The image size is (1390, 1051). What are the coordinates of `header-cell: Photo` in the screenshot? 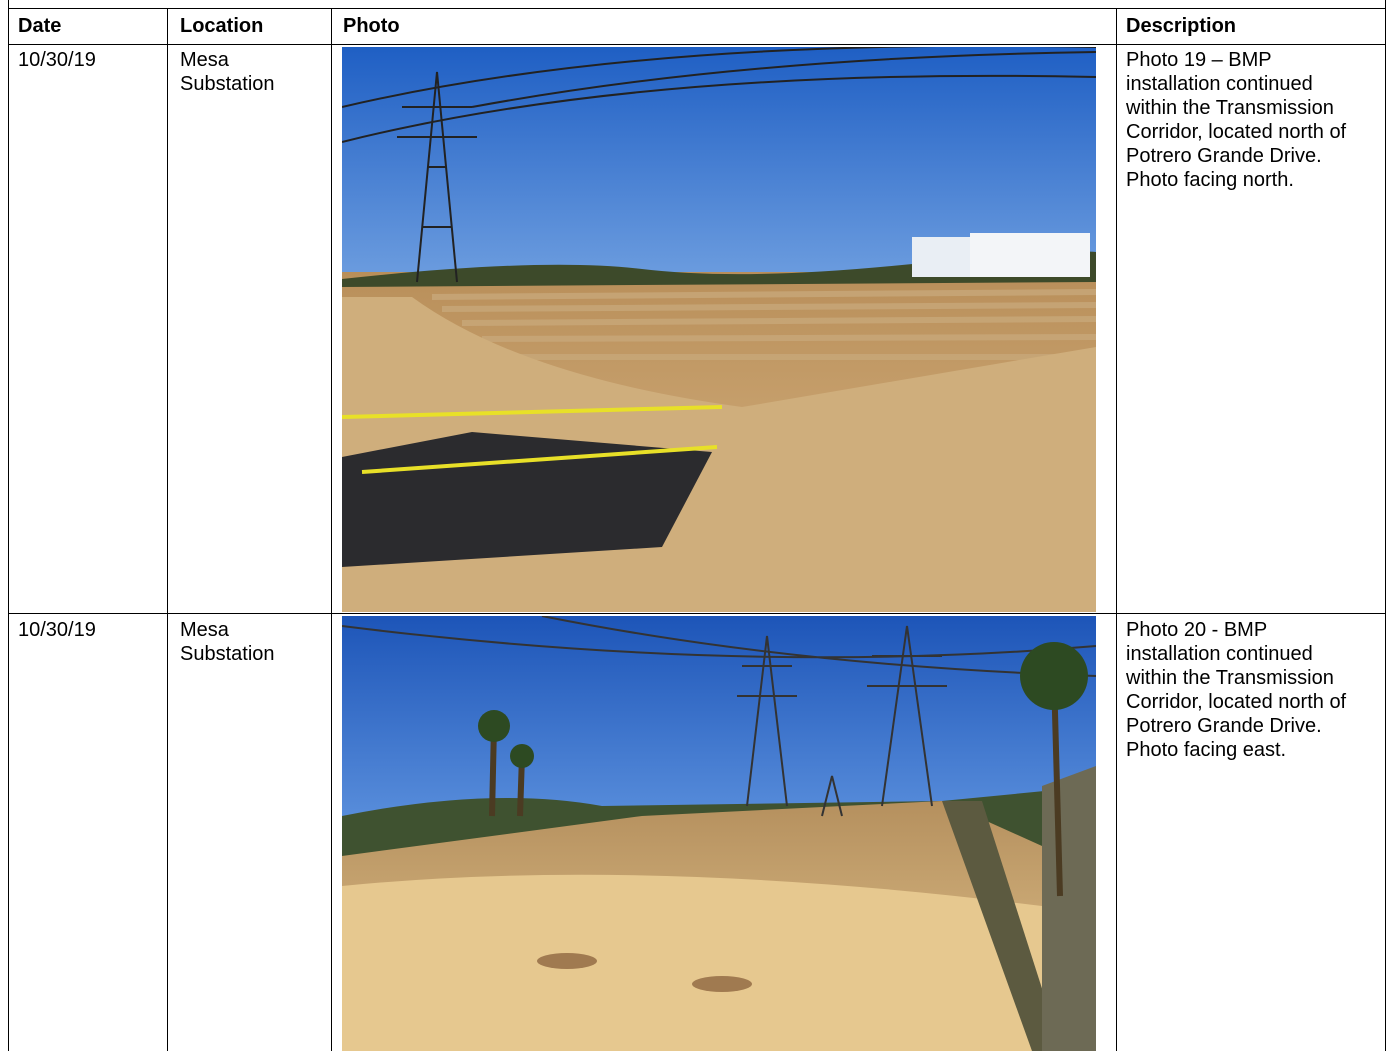 It's located at (371, 26).